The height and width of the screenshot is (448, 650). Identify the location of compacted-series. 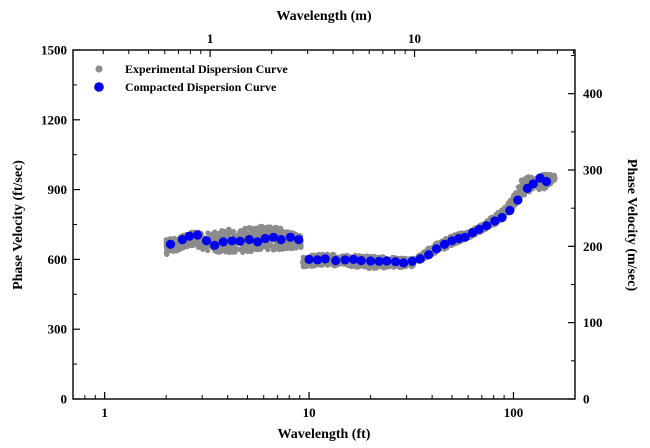
(358, 220).